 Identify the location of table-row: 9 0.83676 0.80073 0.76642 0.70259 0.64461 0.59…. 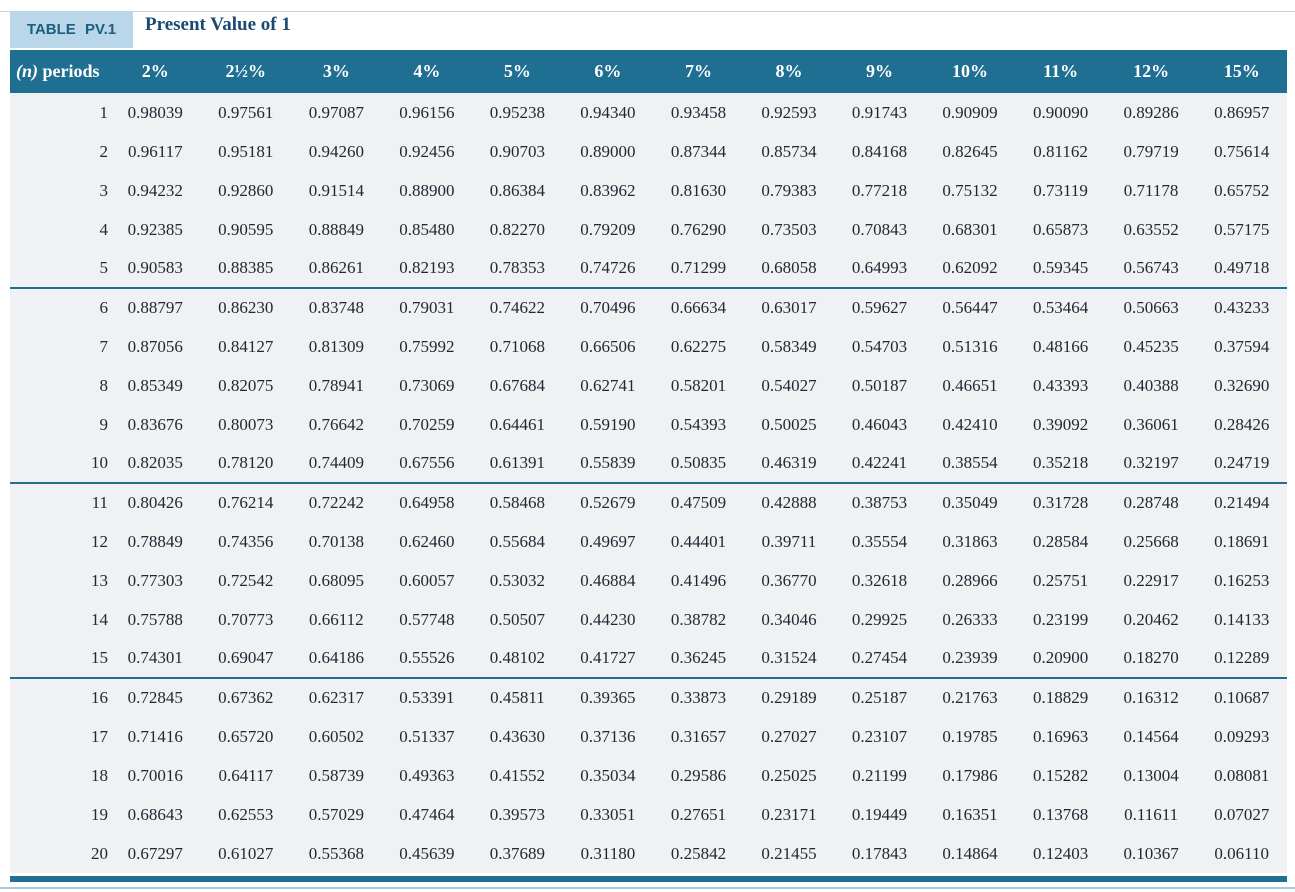
(648, 424).